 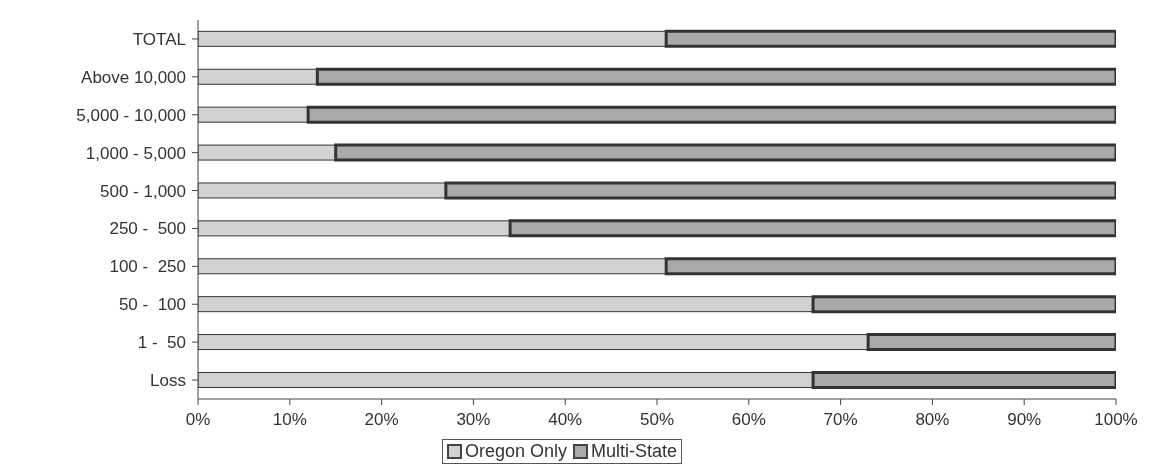 What do you see at coordinates (634, 451) in the screenshot?
I see `legend-label: Multi-State` at bounding box center [634, 451].